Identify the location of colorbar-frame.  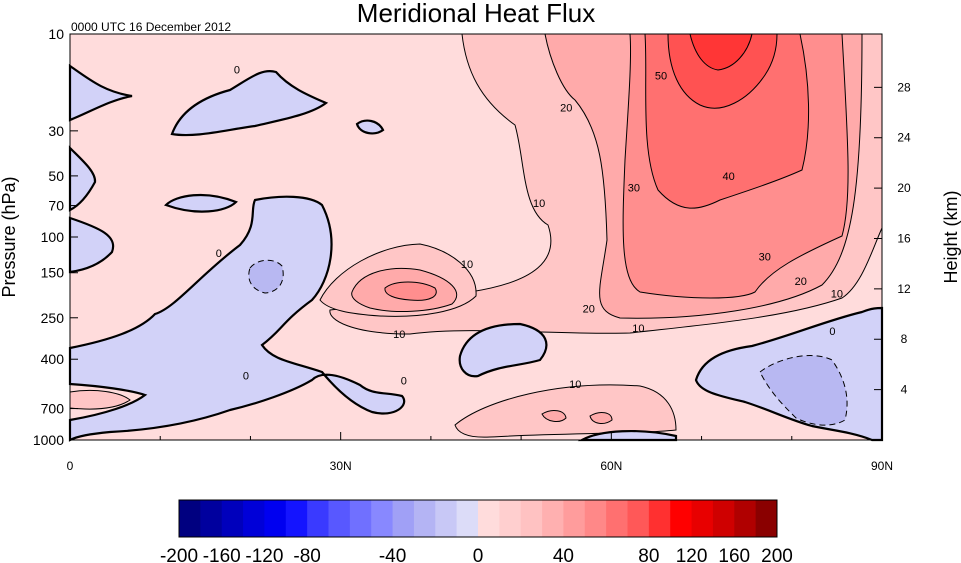
(478, 518).